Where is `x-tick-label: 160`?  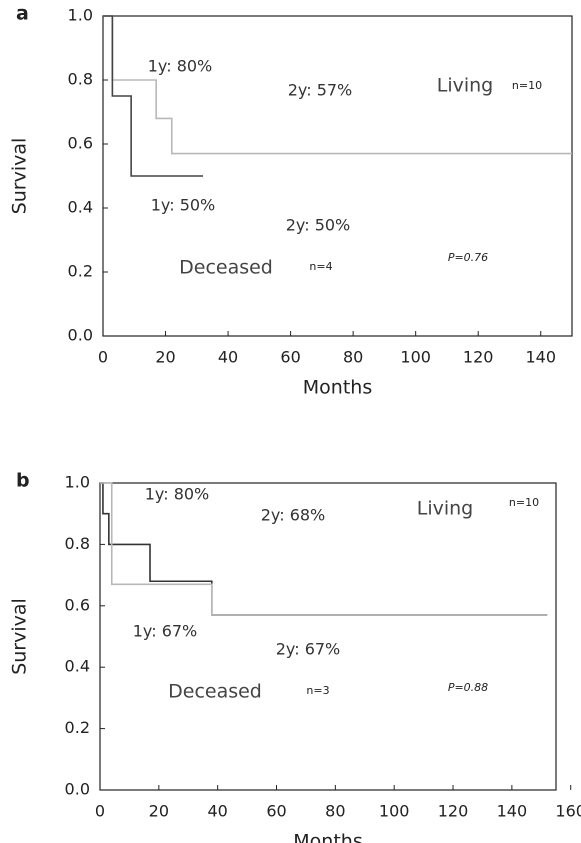
x-tick-label: 160 is located at coordinates (568, 811).